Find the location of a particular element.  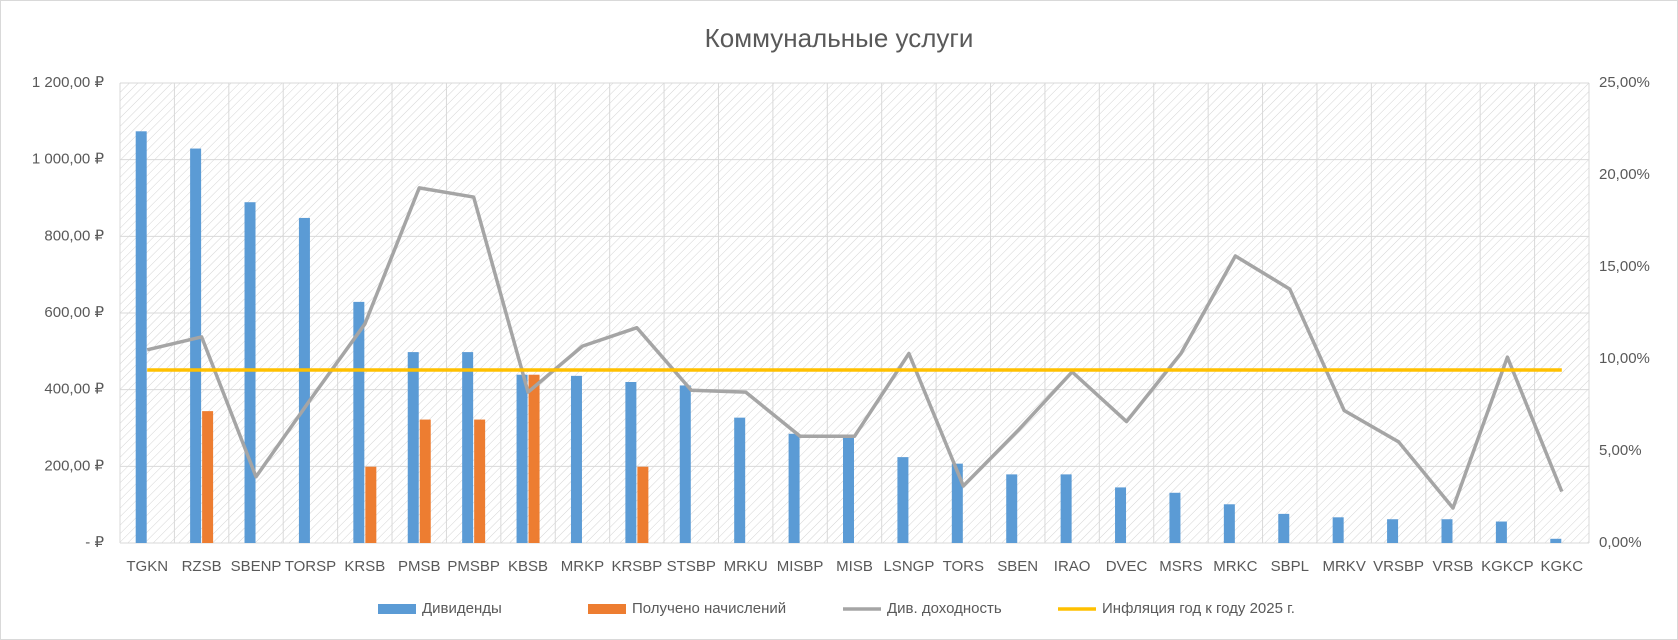

x-tick-label: PMSBP is located at coordinates (473, 566).